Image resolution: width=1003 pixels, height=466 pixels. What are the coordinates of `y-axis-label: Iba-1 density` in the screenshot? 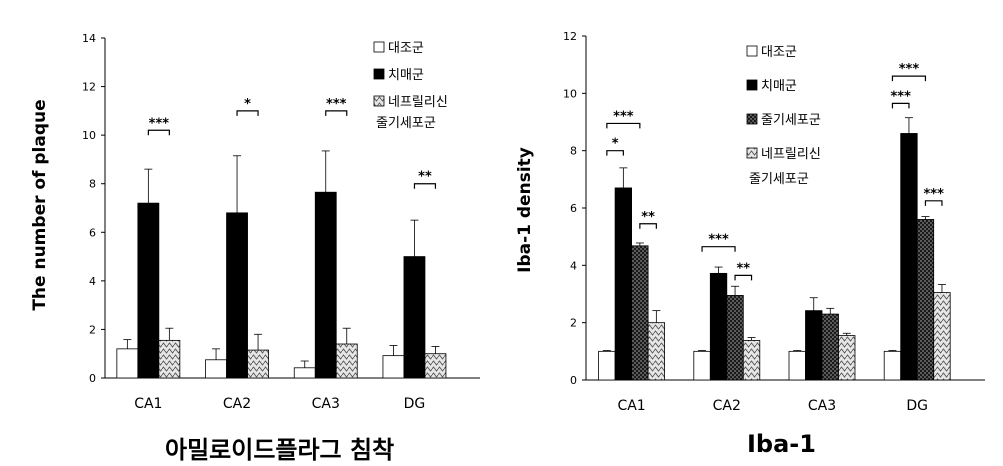 It's located at (525, 210).